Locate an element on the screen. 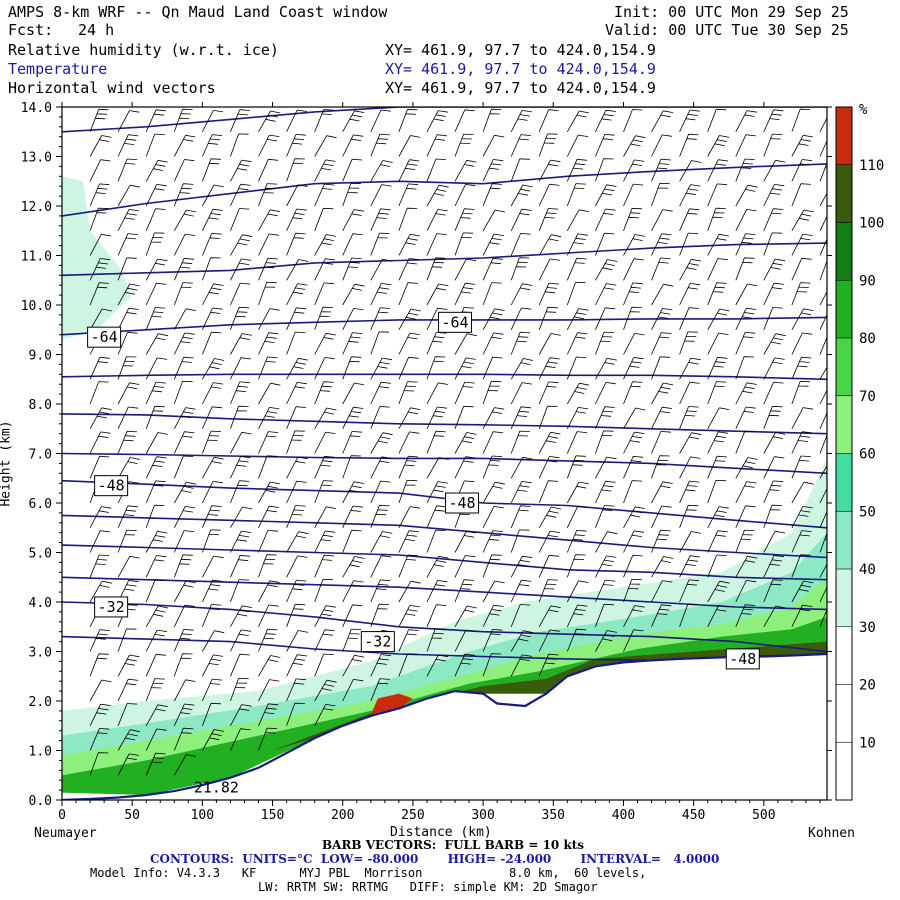  field-xy-temp: XY= 461.9, 97.7 to 424.0,154.9 is located at coordinates (520, 69).